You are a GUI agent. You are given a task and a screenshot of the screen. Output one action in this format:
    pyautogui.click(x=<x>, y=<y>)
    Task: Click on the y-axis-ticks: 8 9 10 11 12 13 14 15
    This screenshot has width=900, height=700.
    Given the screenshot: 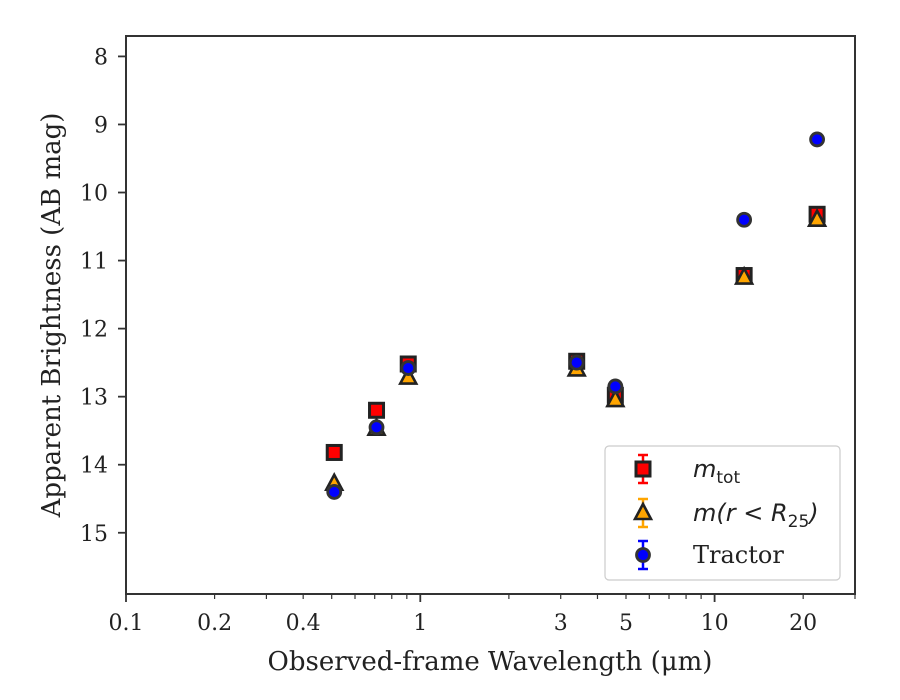 What is the action you would take?
    pyautogui.click(x=103, y=296)
    